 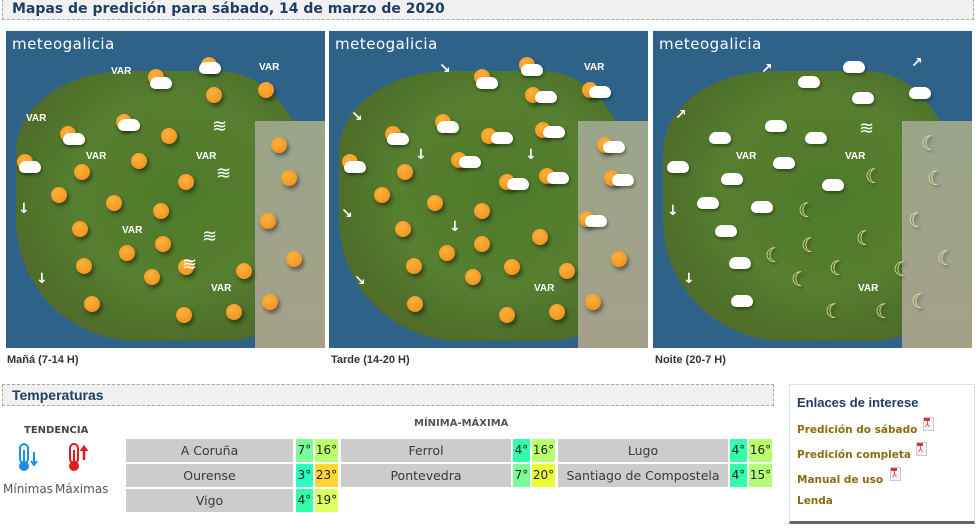 I want to click on max-temp: 19°, so click(x=326, y=500).